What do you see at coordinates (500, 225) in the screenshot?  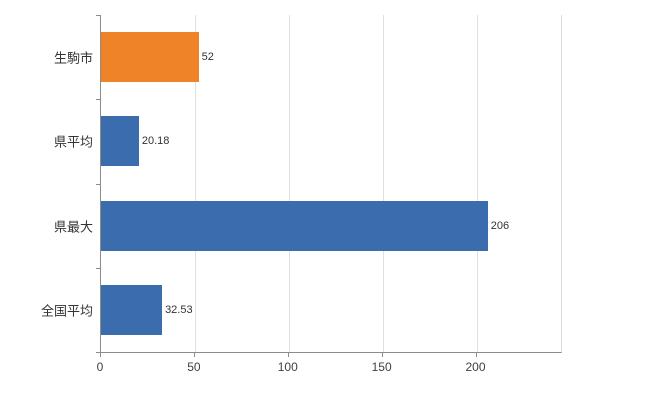 I see `value-label-2: 206` at bounding box center [500, 225].